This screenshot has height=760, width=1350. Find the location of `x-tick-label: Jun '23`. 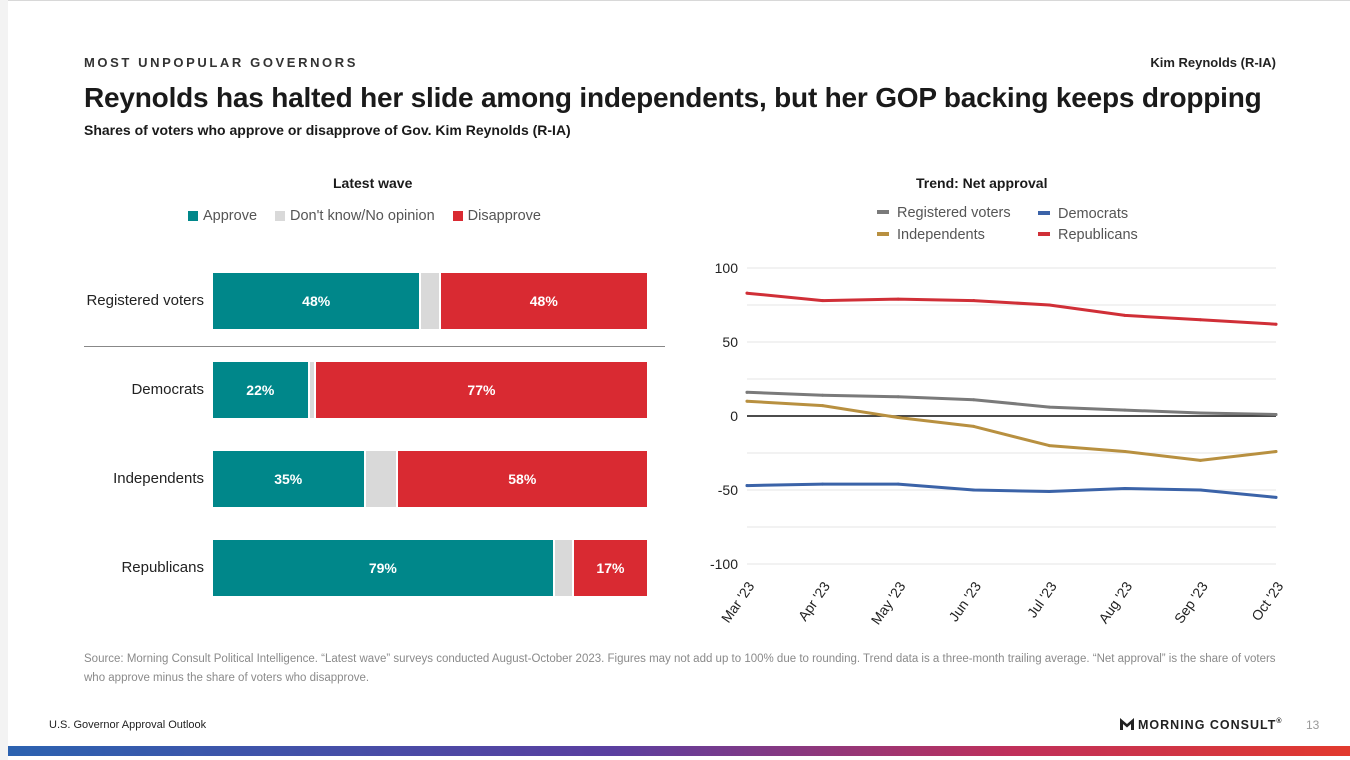

x-tick-label: Jun '23 is located at coordinates (964, 601).